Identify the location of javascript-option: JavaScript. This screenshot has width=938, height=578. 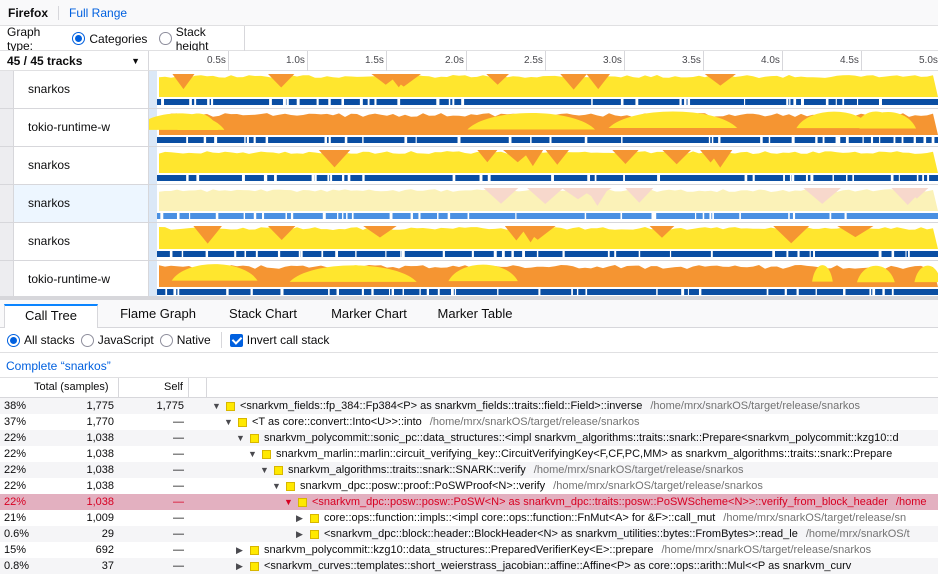
(117, 340).